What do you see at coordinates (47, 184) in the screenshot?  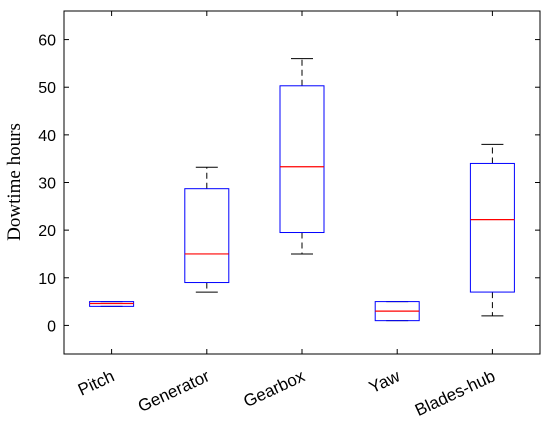 I see `y-tick-label: 30` at bounding box center [47, 184].